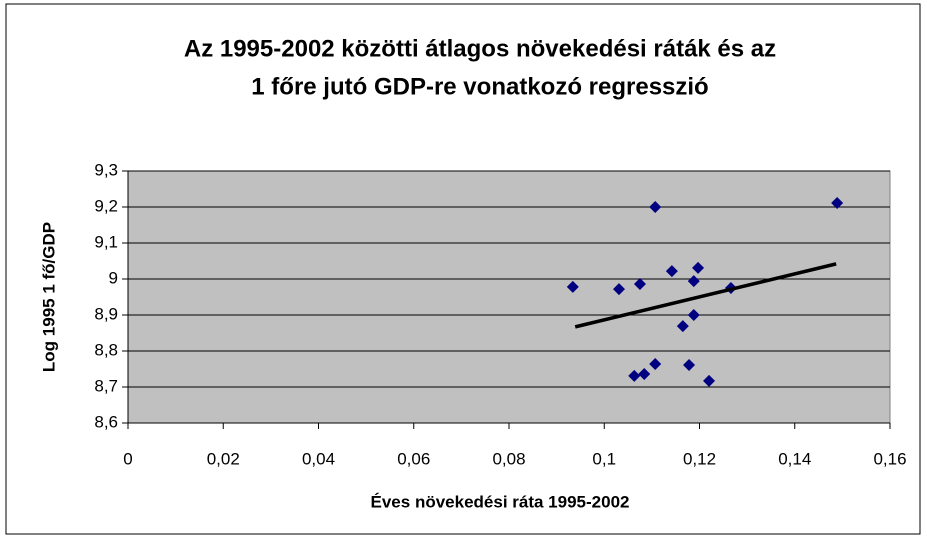 This screenshot has width=927, height=537. I want to click on y-tick-label: 8,7, so click(106, 385).